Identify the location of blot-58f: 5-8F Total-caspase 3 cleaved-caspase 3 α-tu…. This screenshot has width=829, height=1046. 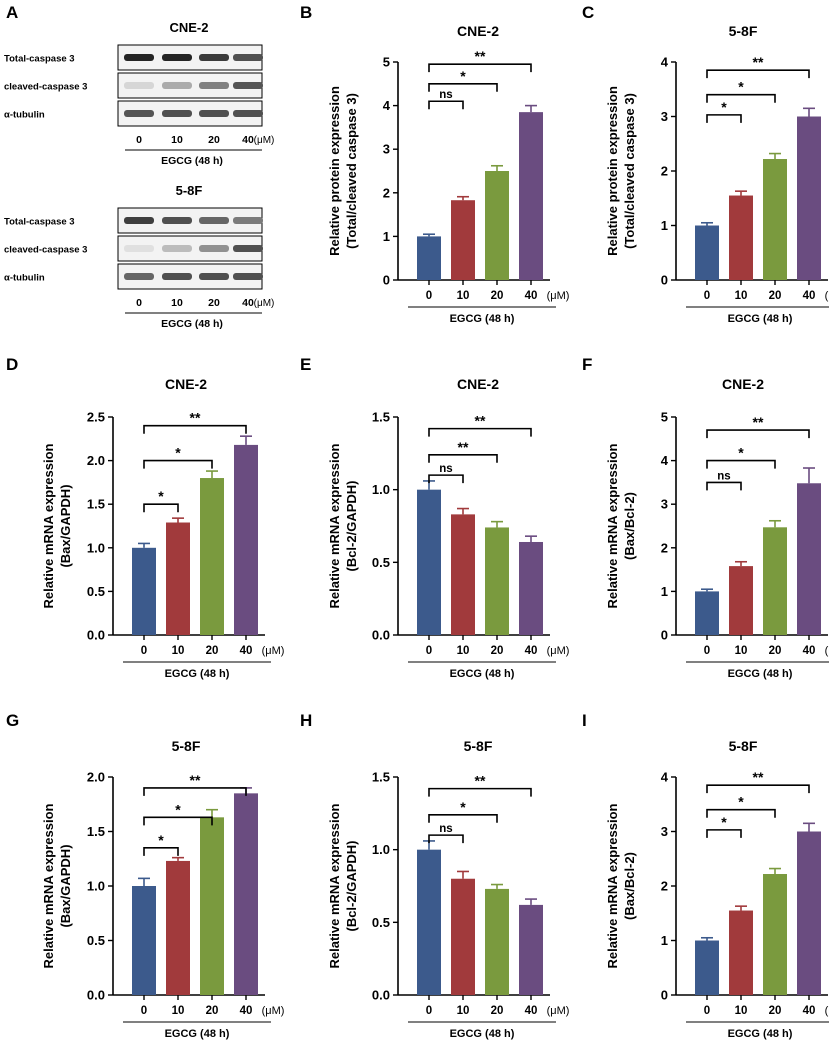
(139, 256).